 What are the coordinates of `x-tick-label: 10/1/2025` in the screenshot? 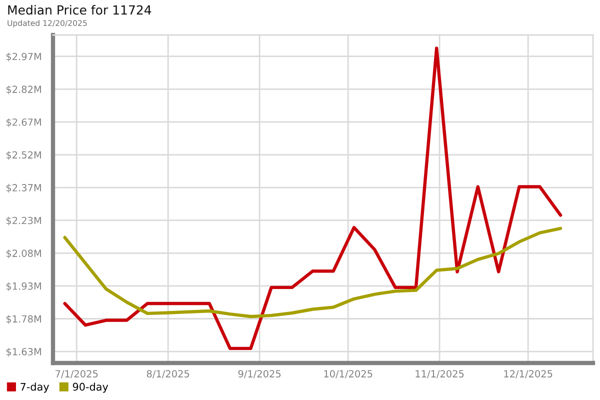 It's located at (348, 374).